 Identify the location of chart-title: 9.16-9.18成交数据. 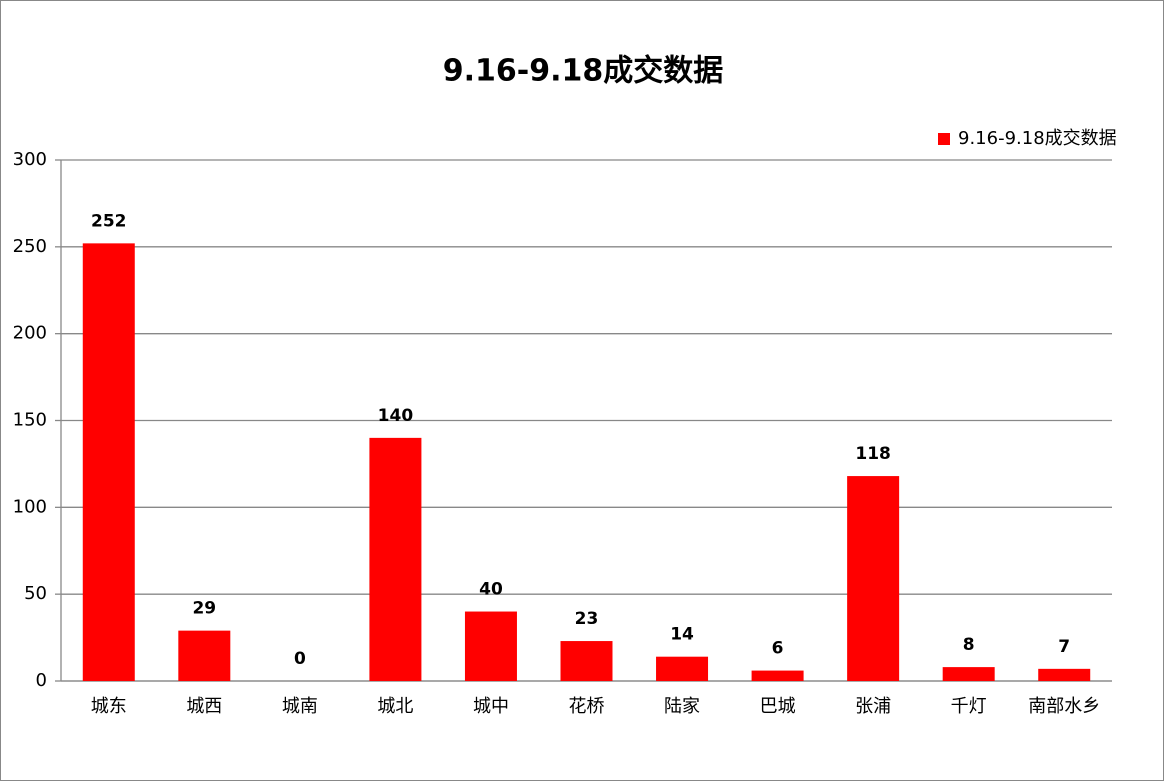
(583, 71).